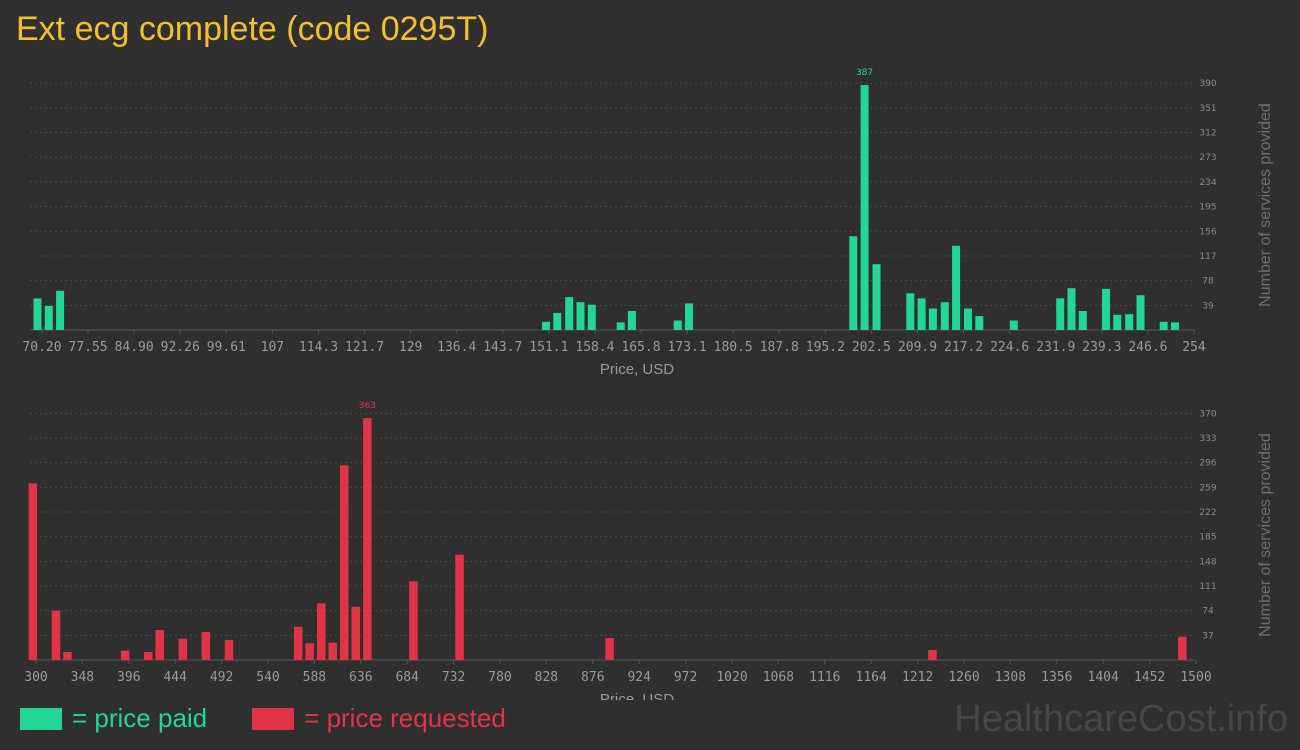 The width and height of the screenshot is (1300, 750). I want to click on y-tick-label: 156, so click(1207, 232).